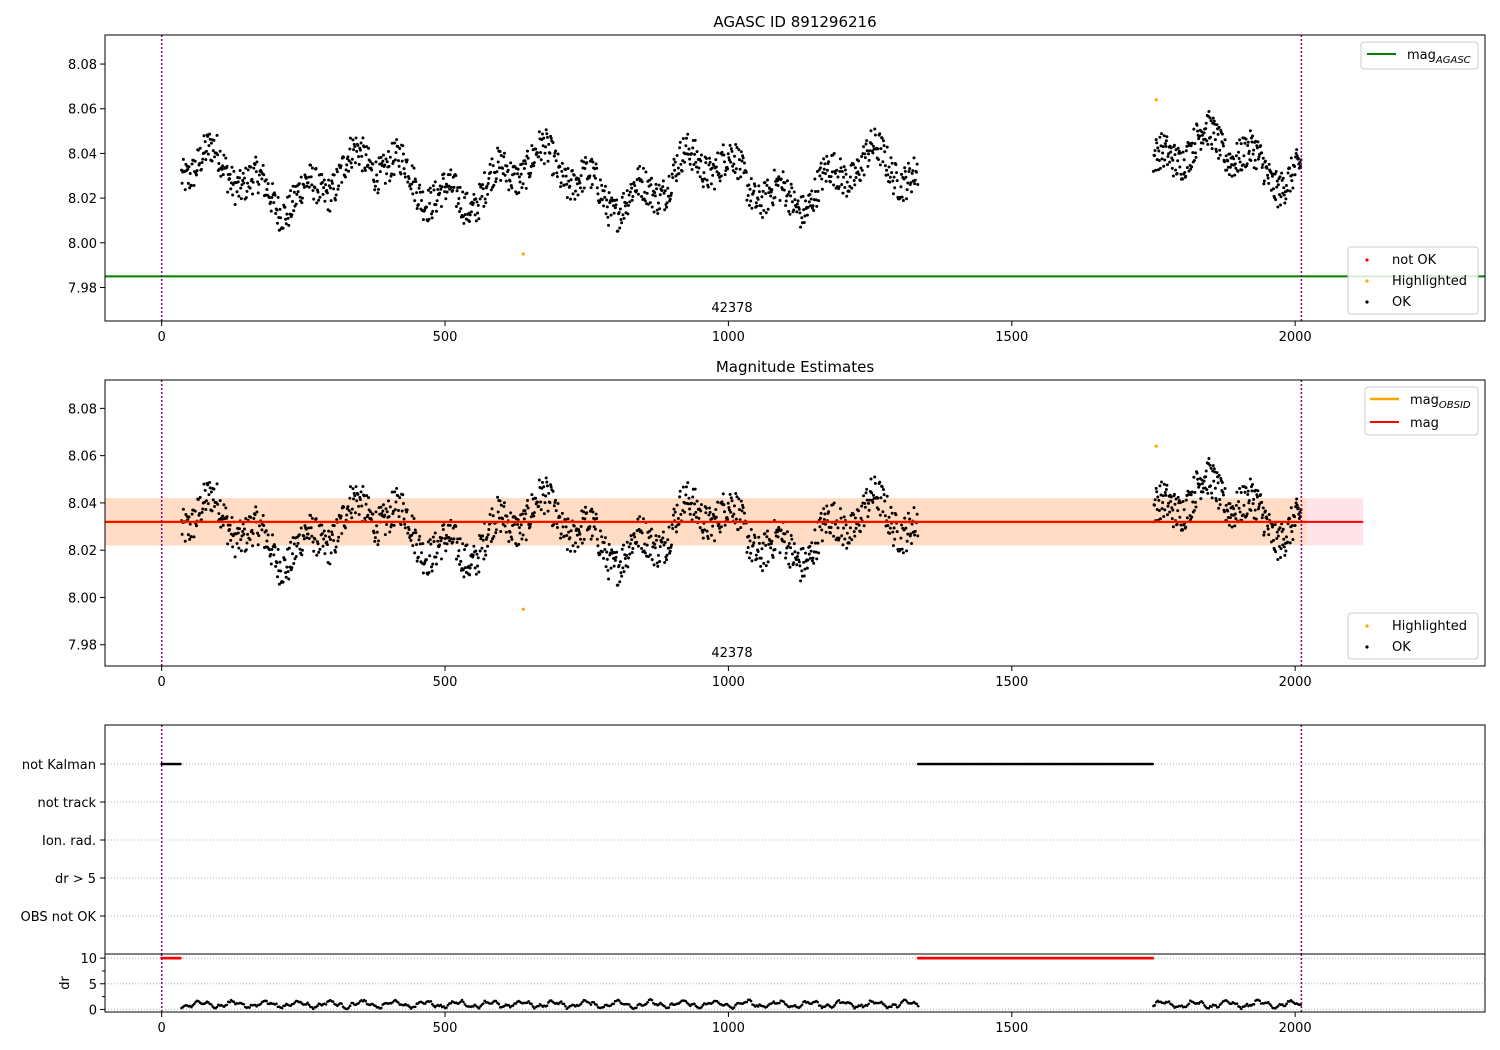 The width and height of the screenshot is (1500, 1050). Describe the element at coordinates (445, 337) in the screenshot. I see `panel-1-xtick-label: 500` at that location.